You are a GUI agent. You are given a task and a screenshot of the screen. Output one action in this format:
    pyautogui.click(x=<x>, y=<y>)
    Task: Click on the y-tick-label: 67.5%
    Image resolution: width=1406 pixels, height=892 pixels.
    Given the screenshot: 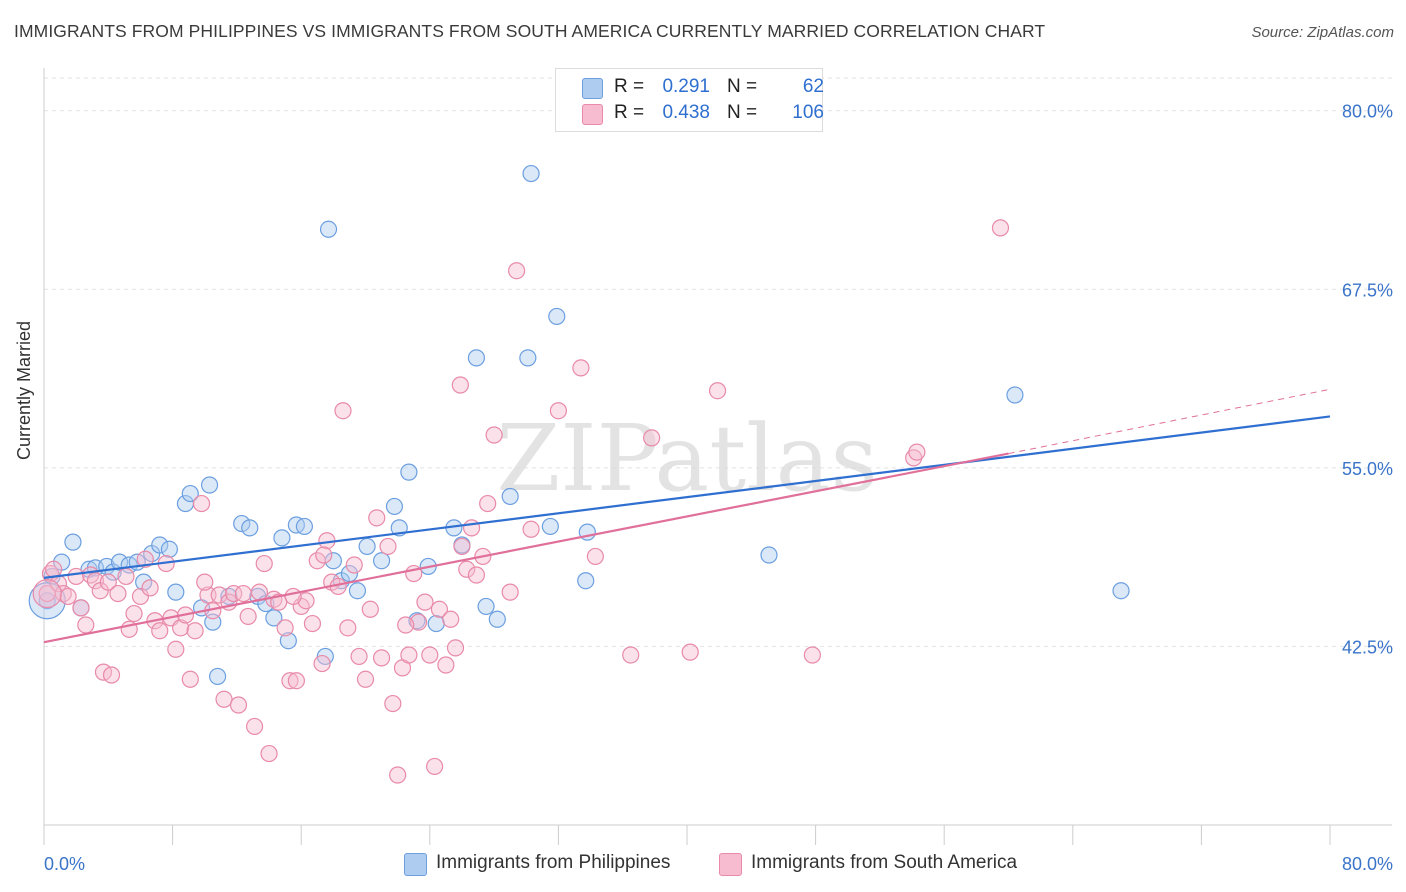 What is the action you would take?
    pyautogui.click(x=1367, y=290)
    